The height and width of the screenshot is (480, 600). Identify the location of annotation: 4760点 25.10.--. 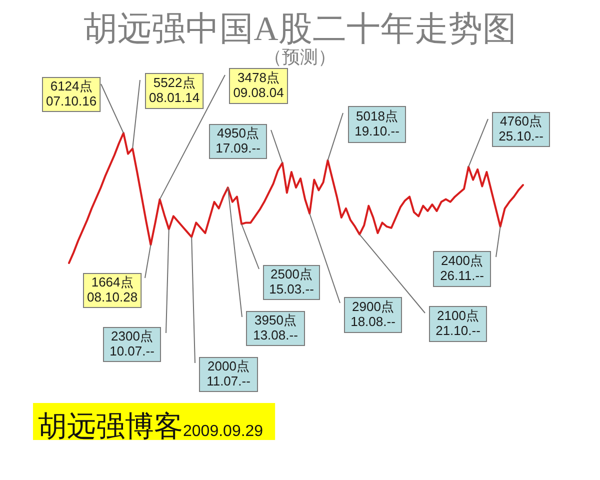
(521, 129).